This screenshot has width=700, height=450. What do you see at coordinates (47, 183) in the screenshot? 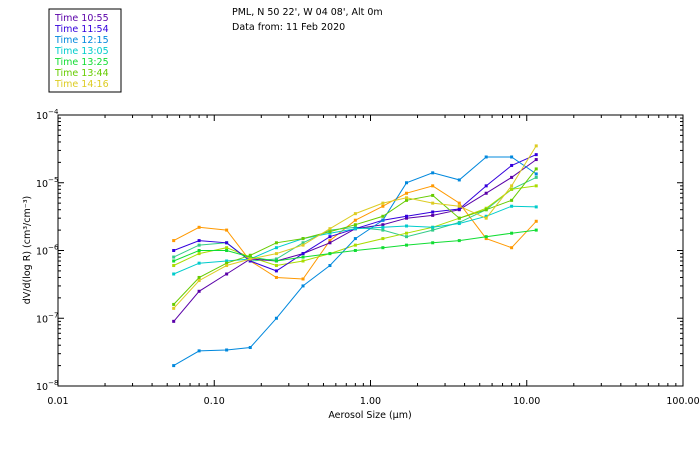
I see `y-tick-label: 10−5` at bounding box center [47, 183].